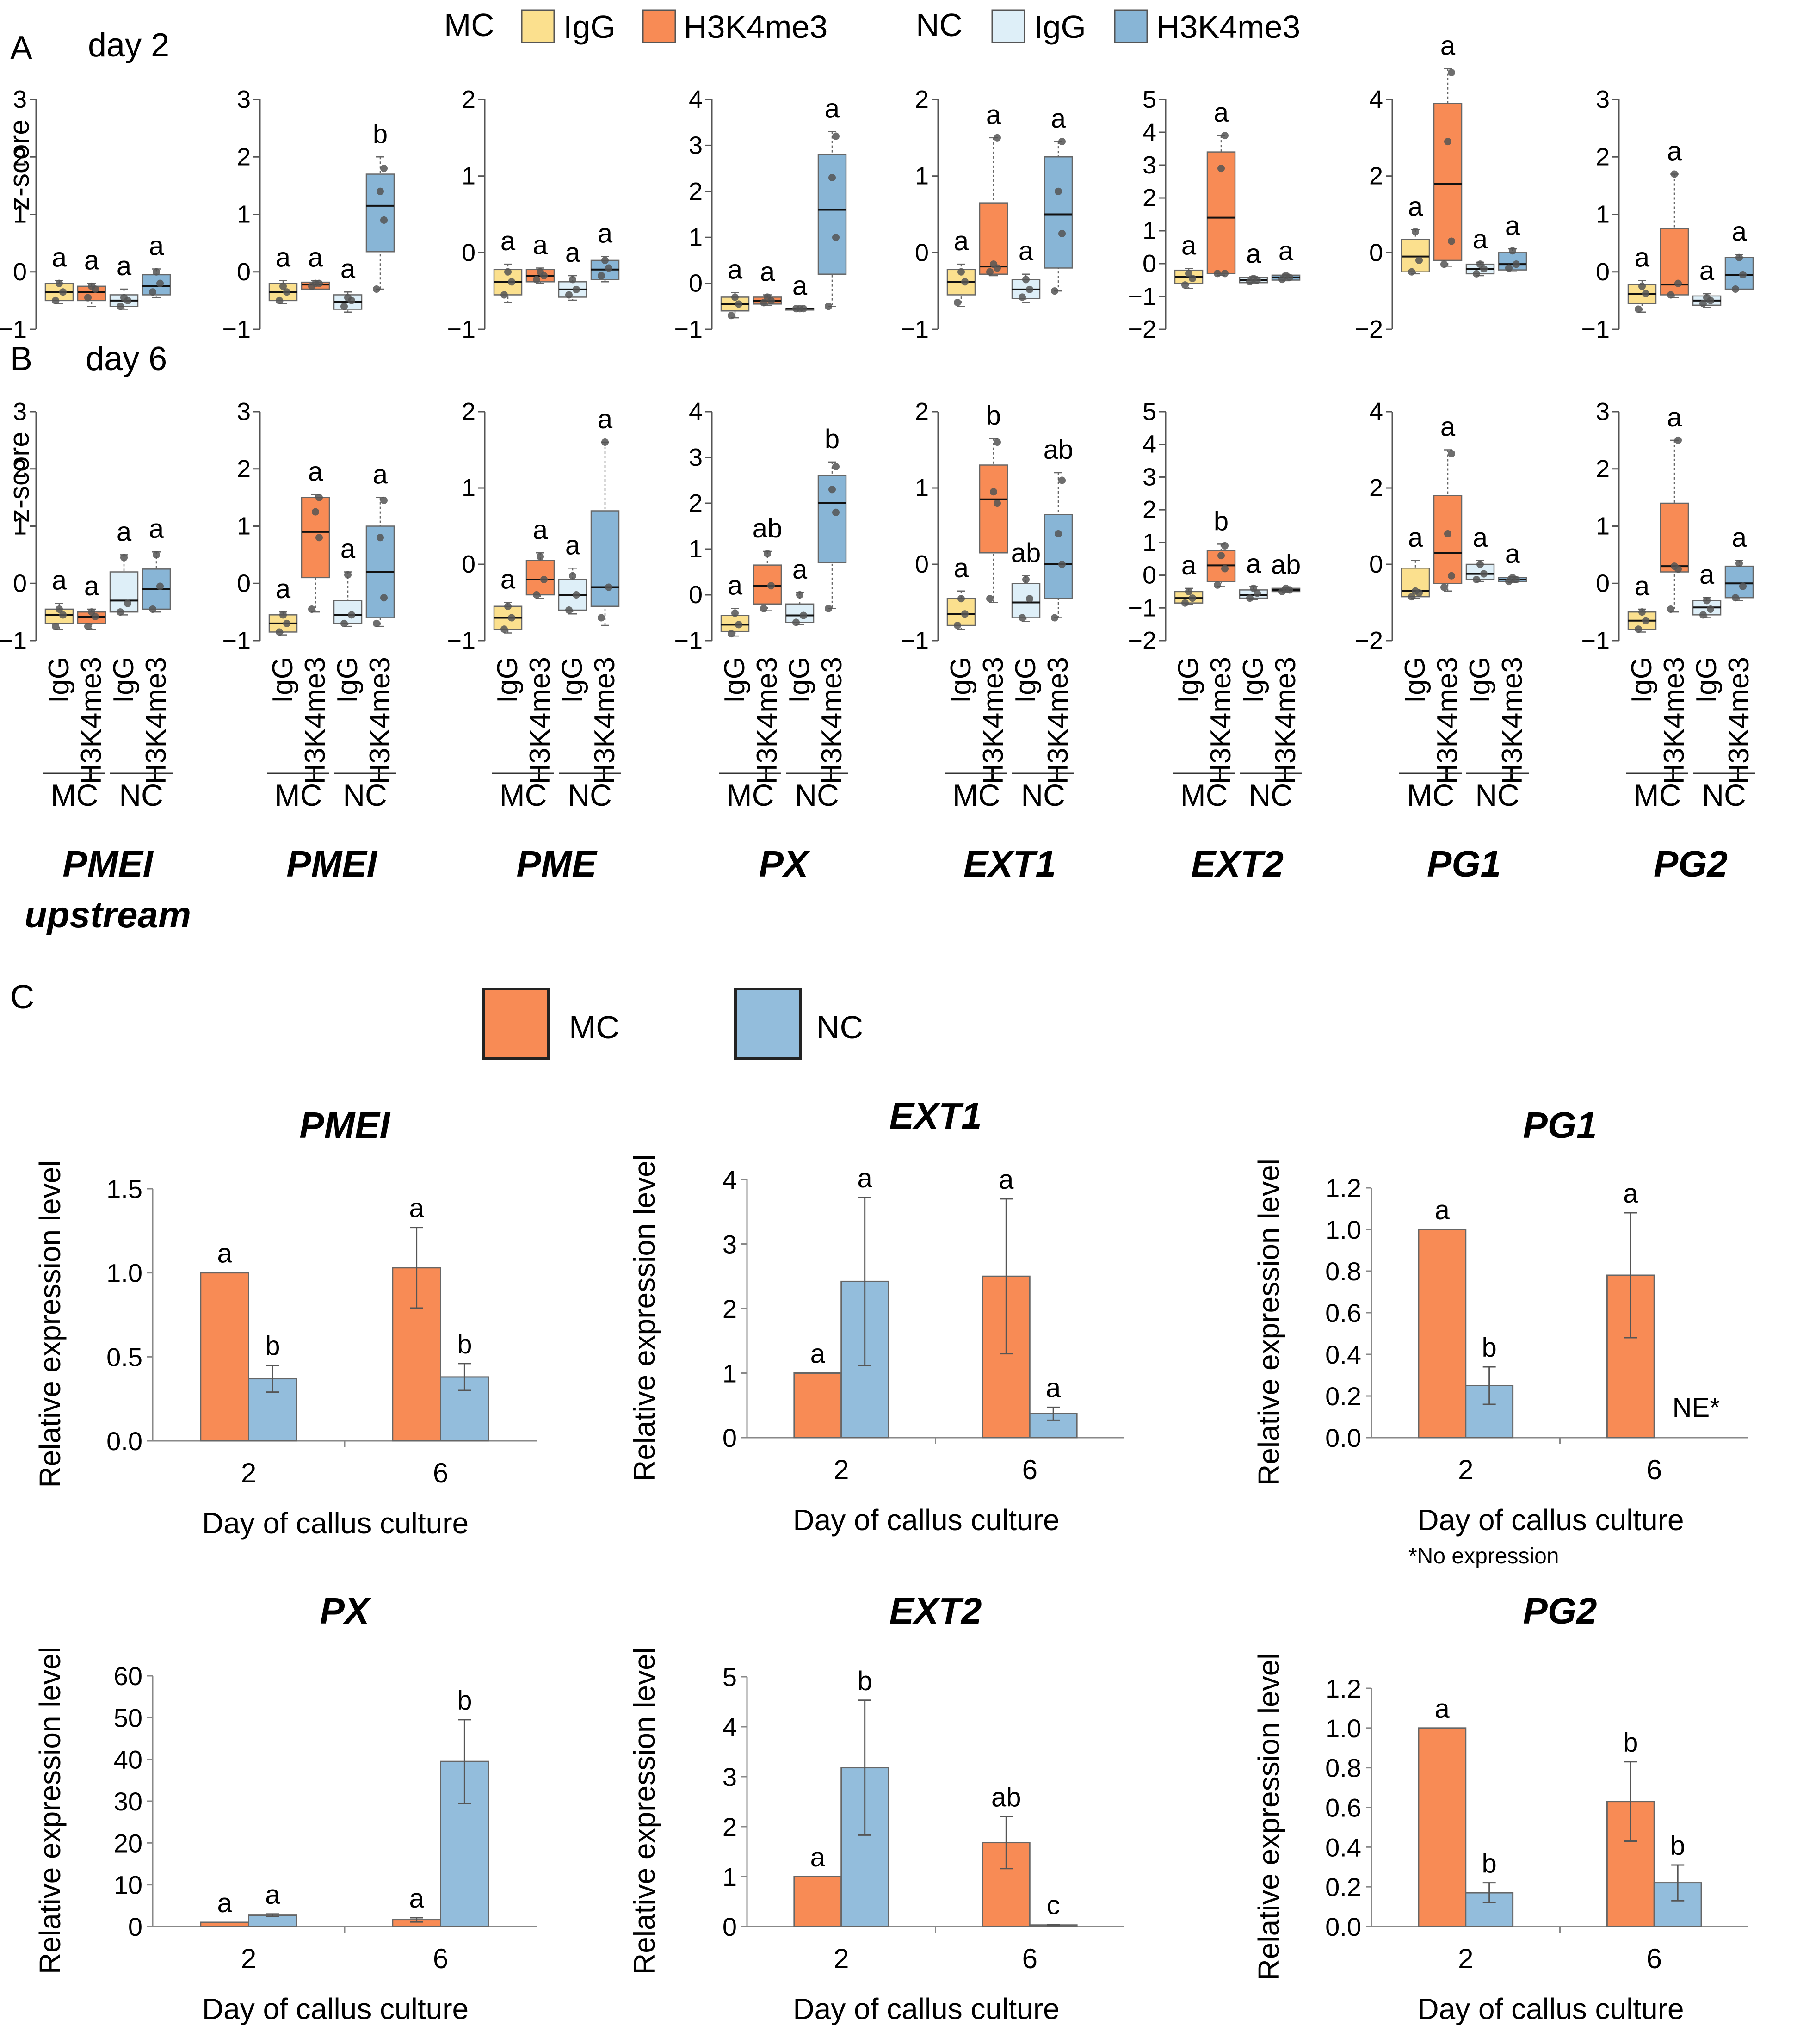 This screenshot has width=1797, height=2044. Describe the element at coordinates (1343, 1887) in the screenshot. I see `y-tick-label: 0.2` at that location.